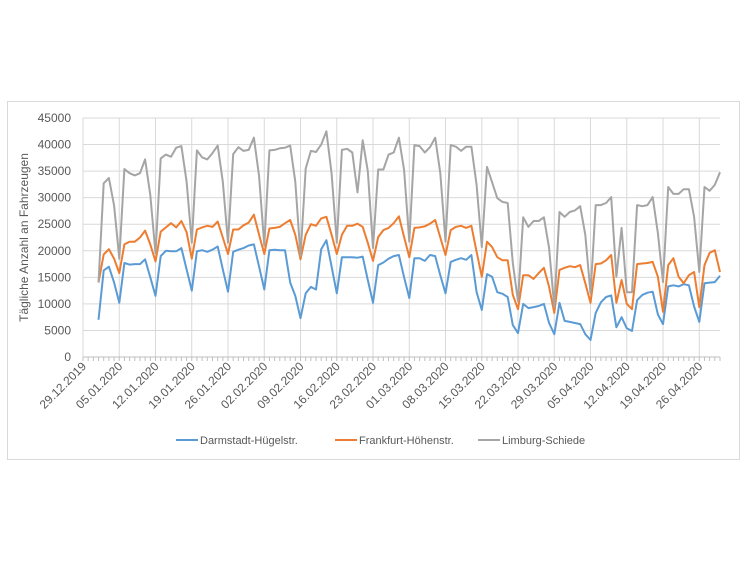 This screenshot has width=751, height=563. What do you see at coordinates (55, 251) in the screenshot?
I see `y-tick-label: 20000` at bounding box center [55, 251].